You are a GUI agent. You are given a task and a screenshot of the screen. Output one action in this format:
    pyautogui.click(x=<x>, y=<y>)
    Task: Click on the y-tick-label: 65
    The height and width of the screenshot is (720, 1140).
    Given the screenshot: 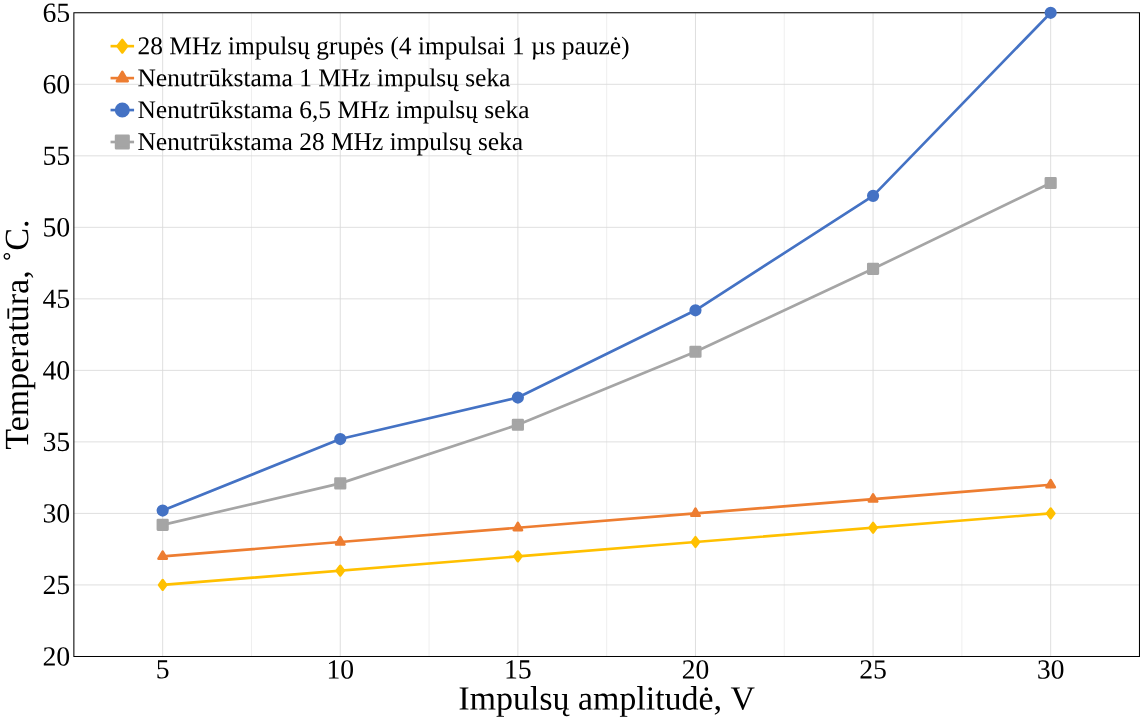 What is the action you would take?
    pyautogui.click(x=56, y=12)
    